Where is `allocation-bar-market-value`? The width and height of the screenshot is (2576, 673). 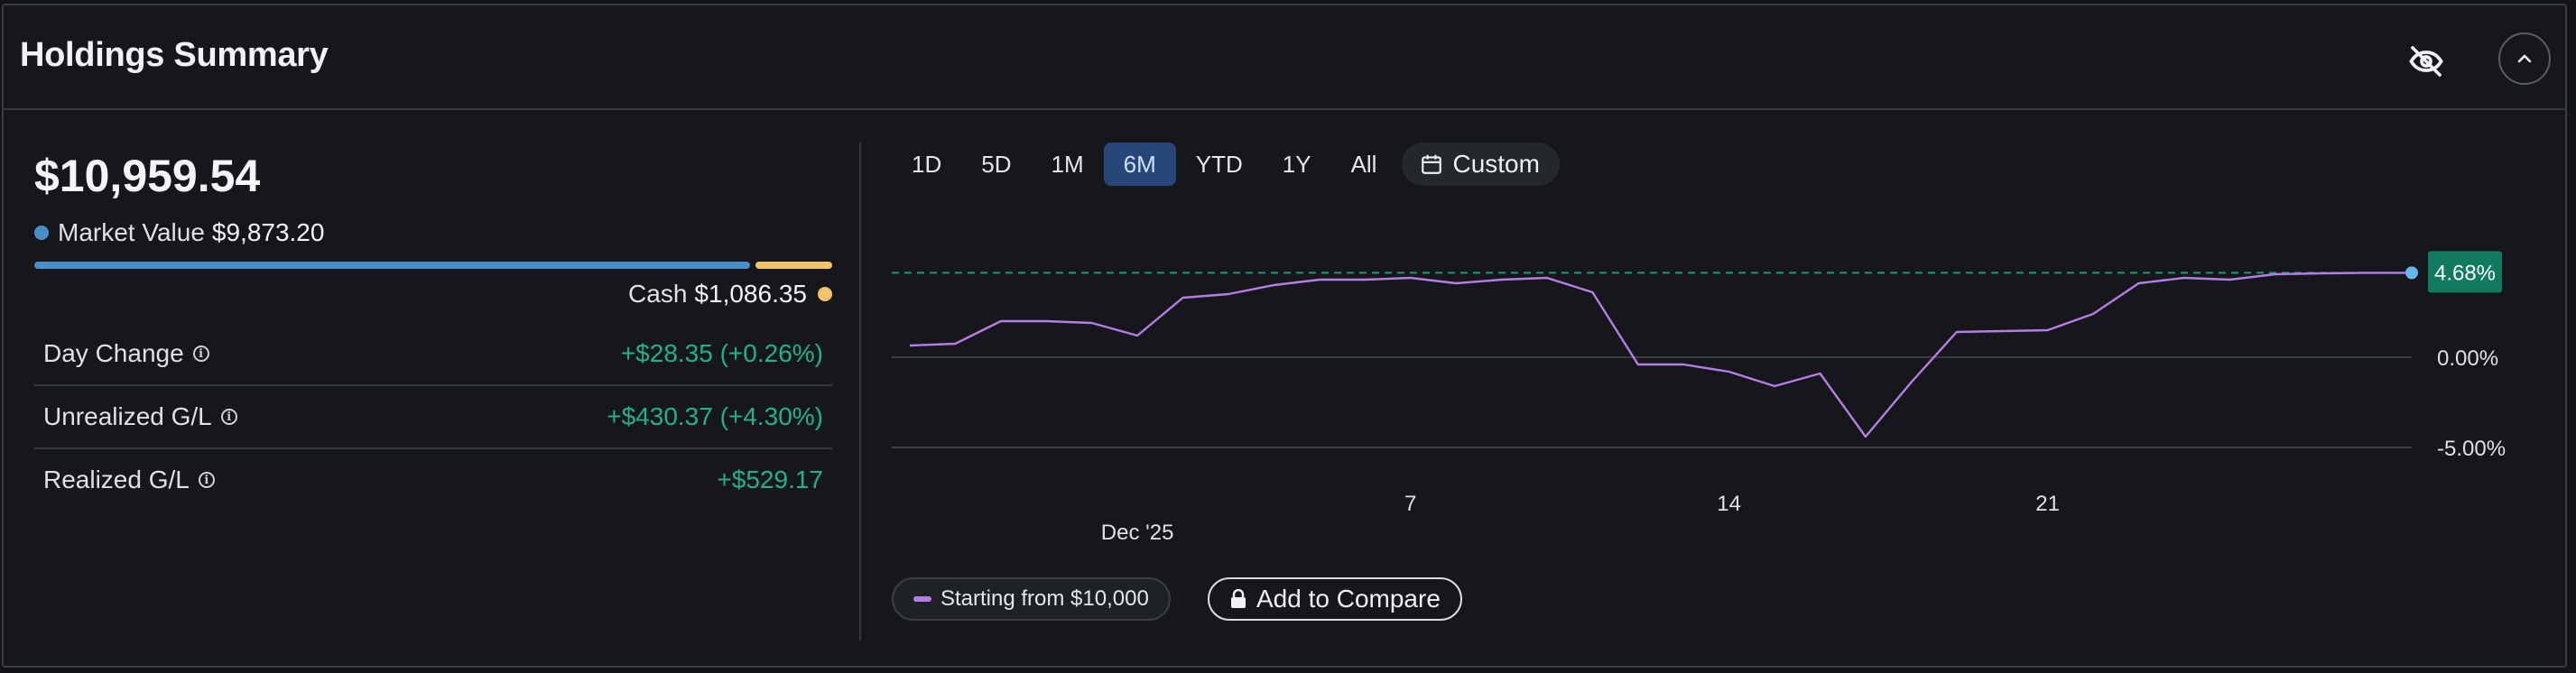
allocation-bar-market-value is located at coordinates (392, 266).